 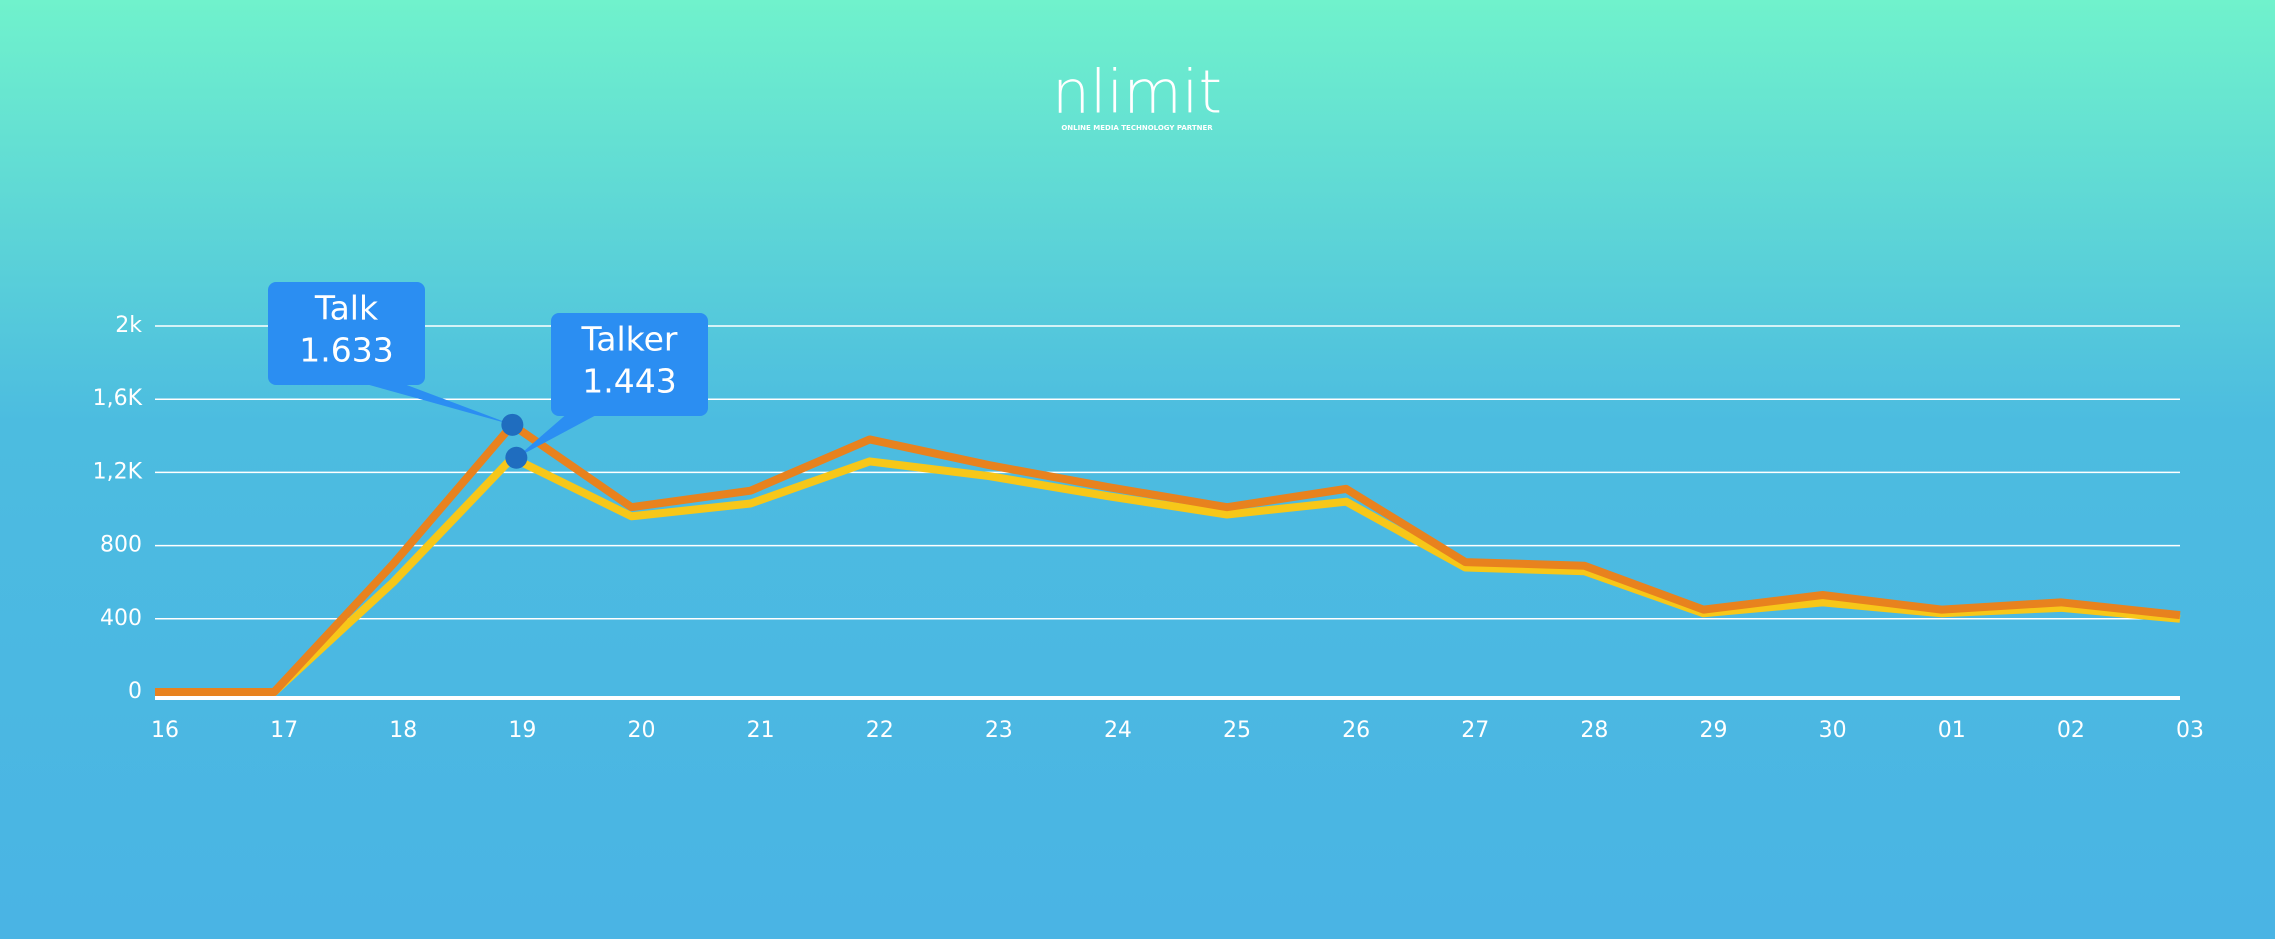 I want to click on x-tick-label: 24, so click(x=1118, y=730).